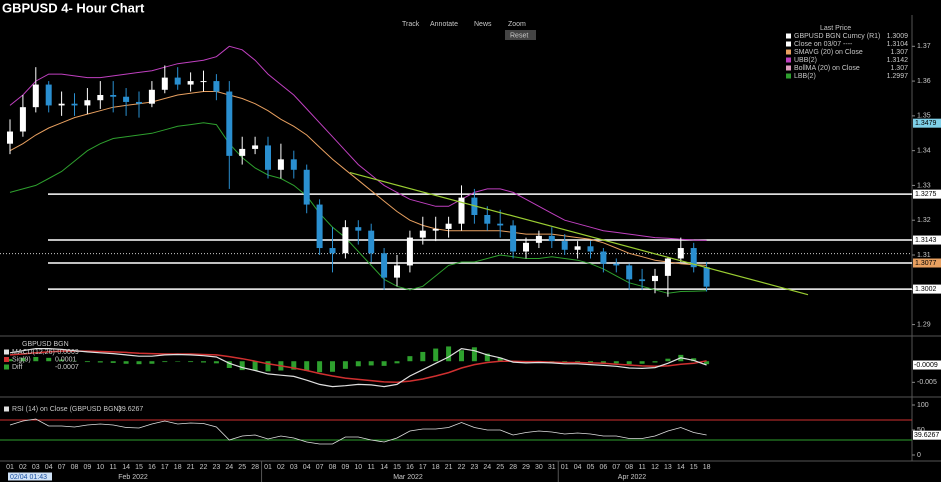 The height and width of the screenshot is (482, 941). Describe the element at coordinates (668, 467) in the screenshot. I see `x-tick-label: 13` at that location.